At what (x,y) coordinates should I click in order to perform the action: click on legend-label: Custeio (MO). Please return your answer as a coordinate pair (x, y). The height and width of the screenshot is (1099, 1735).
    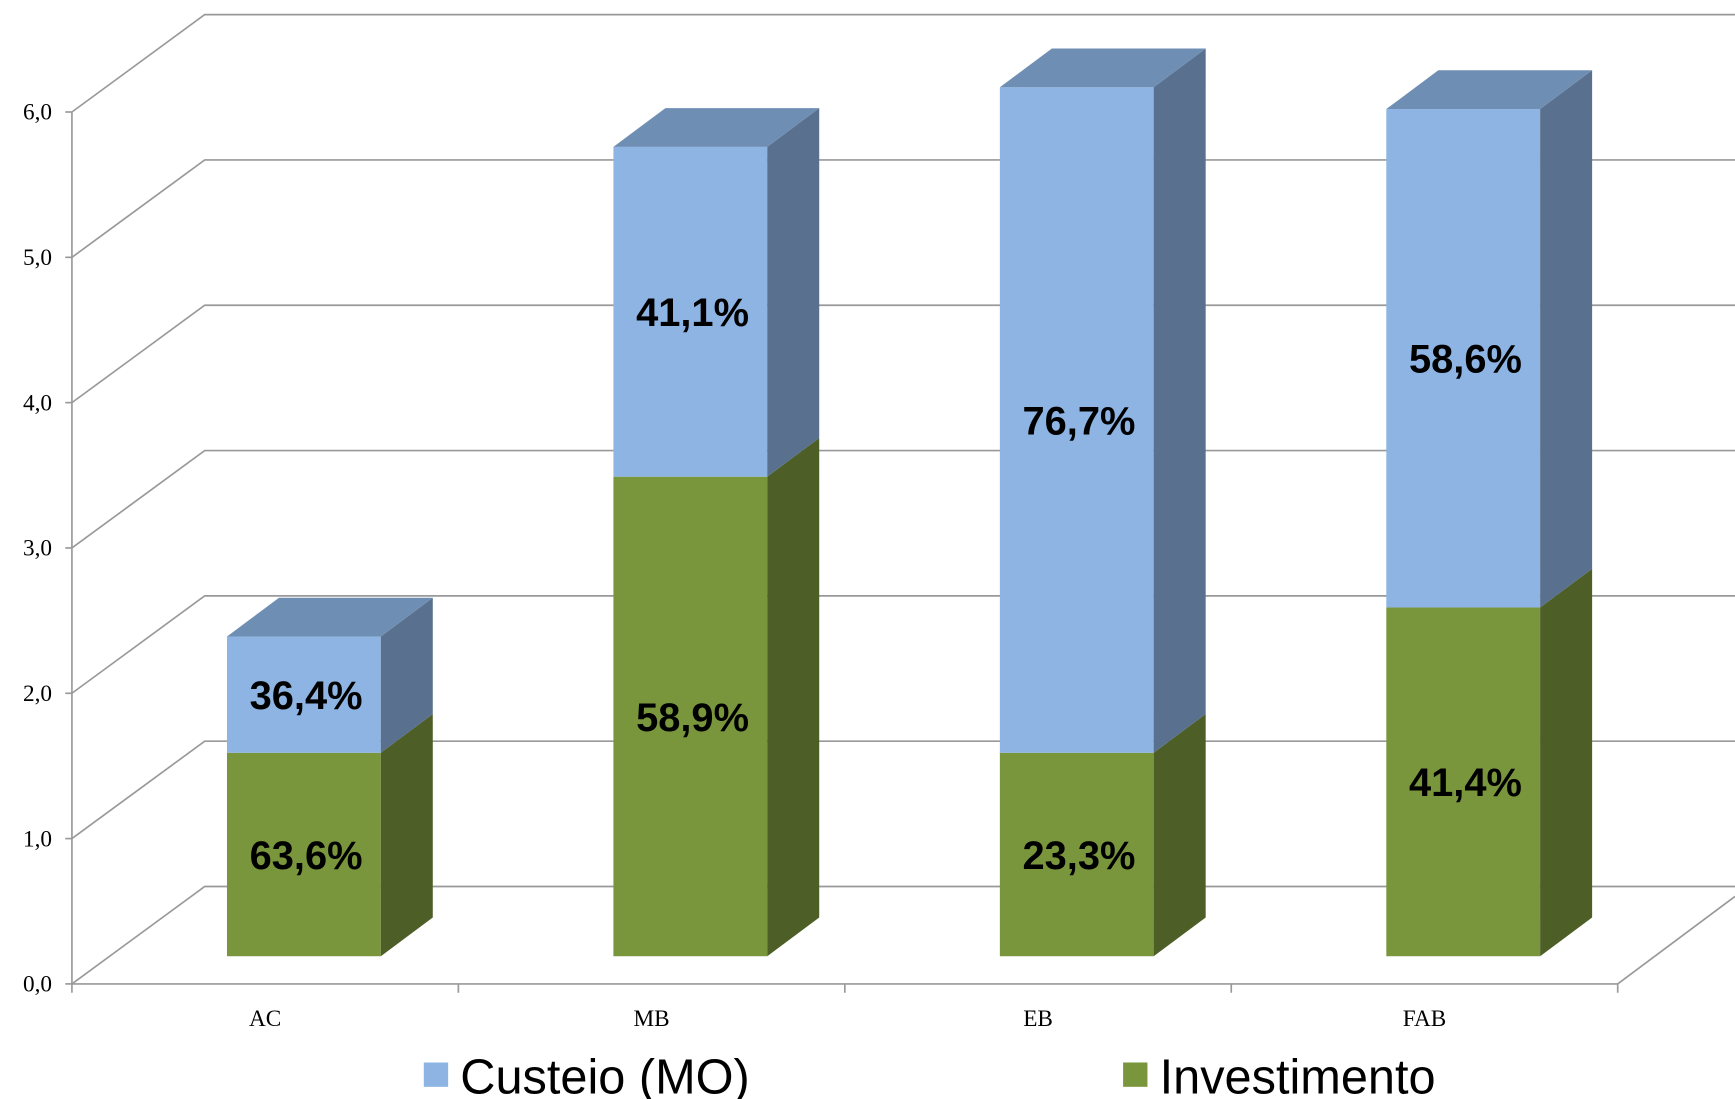
    Looking at the image, I should click on (604, 1074).